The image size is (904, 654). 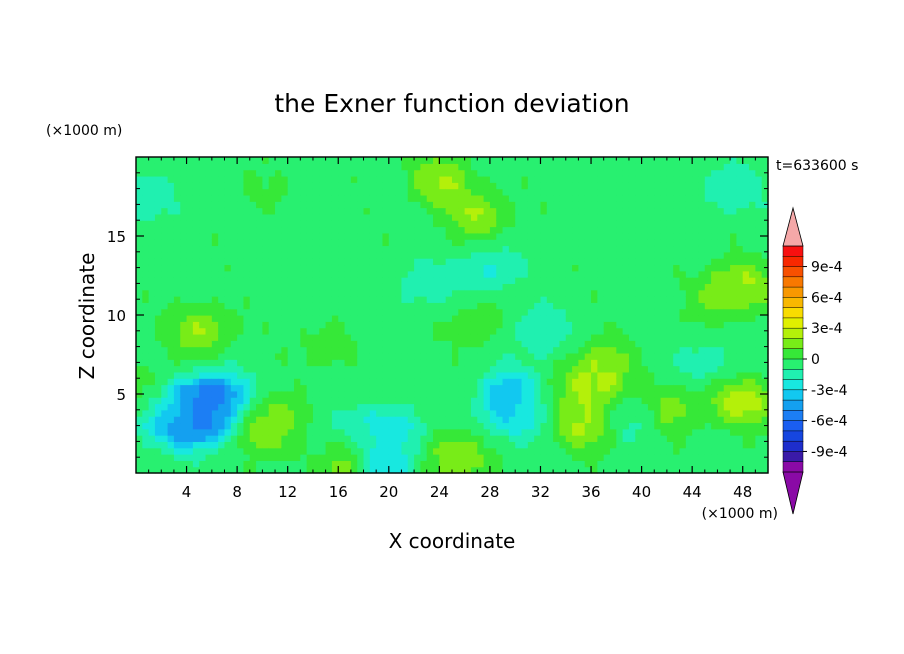 What do you see at coordinates (740, 514) in the screenshot?
I see `x-units-label: (×1000 m)` at bounding box center [740, 514].